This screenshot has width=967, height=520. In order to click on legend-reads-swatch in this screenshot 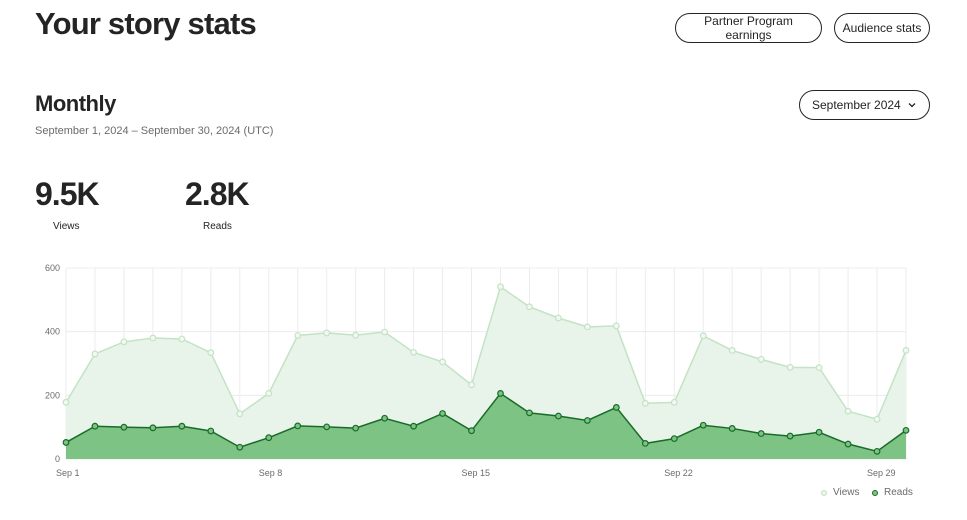, I will do `click(875, 492)`.